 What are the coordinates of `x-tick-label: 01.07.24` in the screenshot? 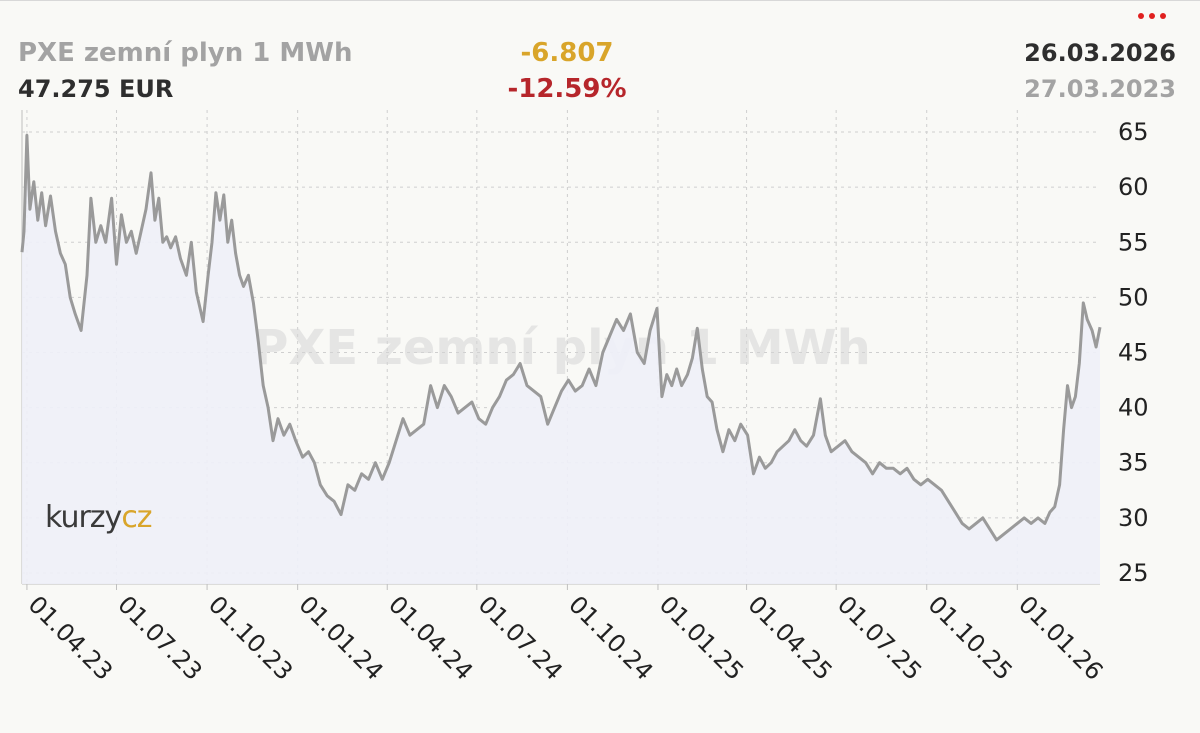 It's located at (520, 637).